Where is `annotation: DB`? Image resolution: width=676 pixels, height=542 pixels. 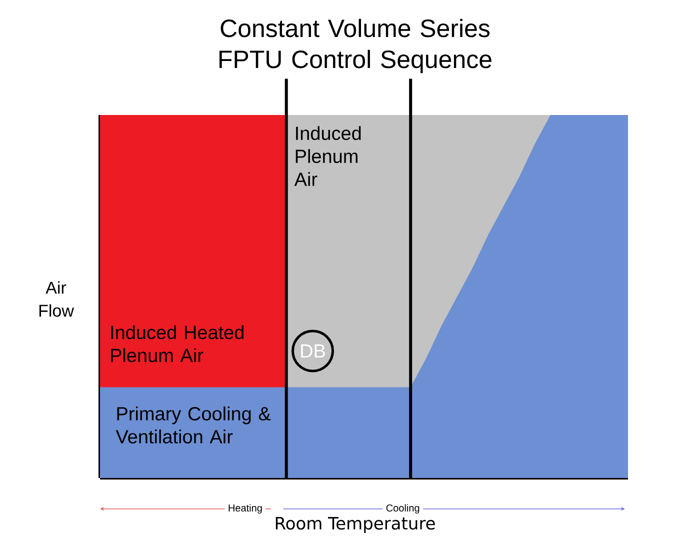 annotation: DB is located at coordinates (313, 351).